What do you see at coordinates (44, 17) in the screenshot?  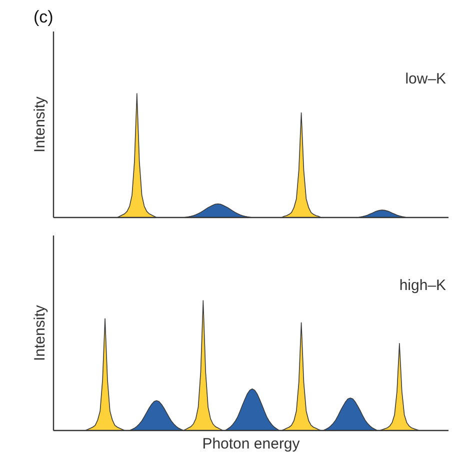 I see `chart-title: (c)` at bounding box center [44, 17].